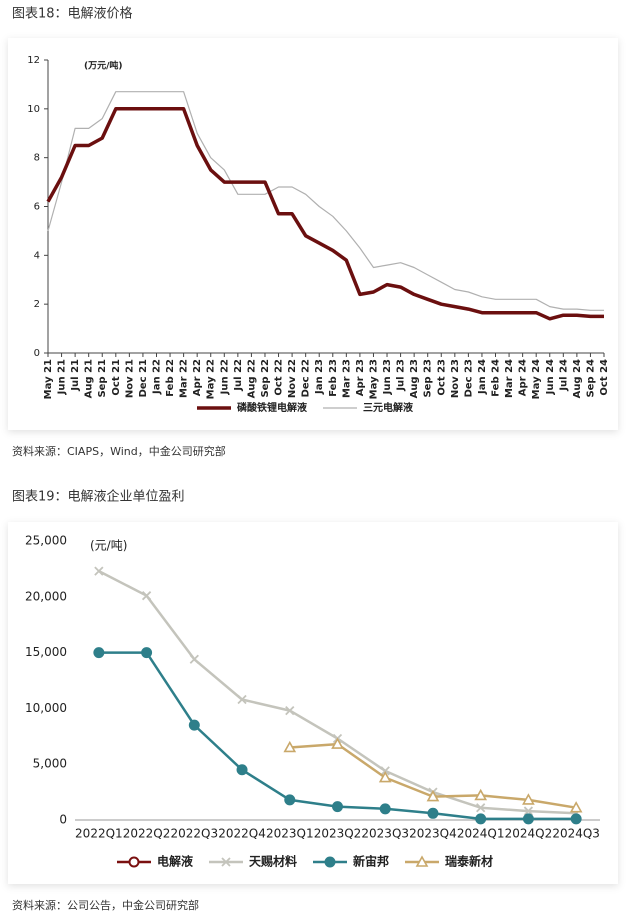 The height and width of the screenshot is (916, 626). I want to click on unit-label: (元/吨), so click(108, 546).